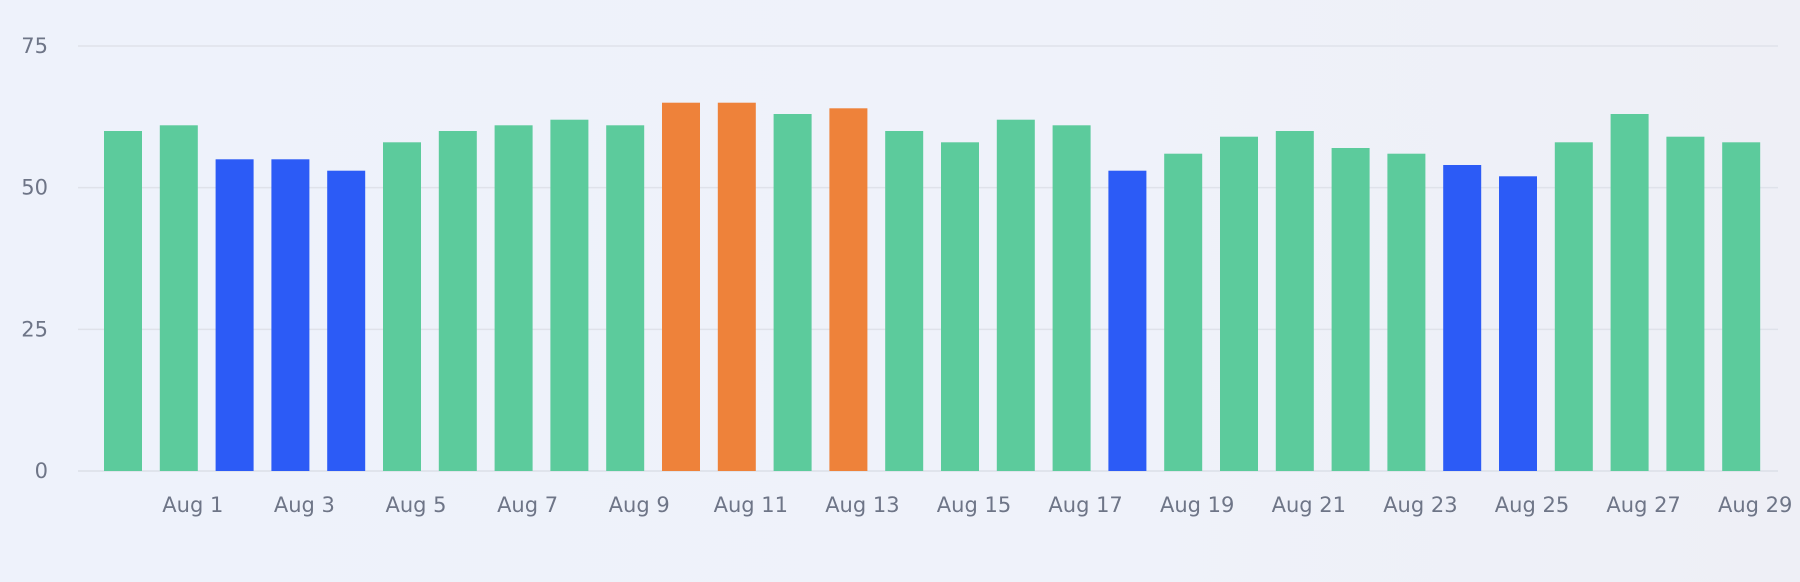 Image resolution: width=1800 pixels, height=582 pixels. I want to click on x-tick-label: Aug 11, so click(751, 505).